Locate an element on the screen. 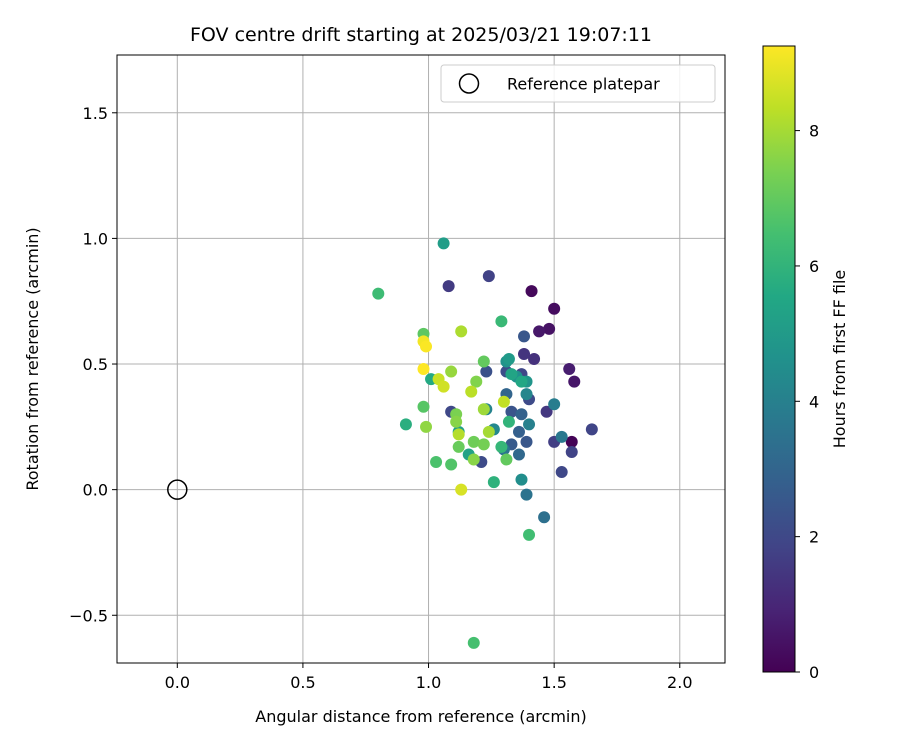 The image size is (900, 750). x-axis-ticks: 0.0 0.5 1.0 1.5 2.0 is located at coordinates (429, 677).